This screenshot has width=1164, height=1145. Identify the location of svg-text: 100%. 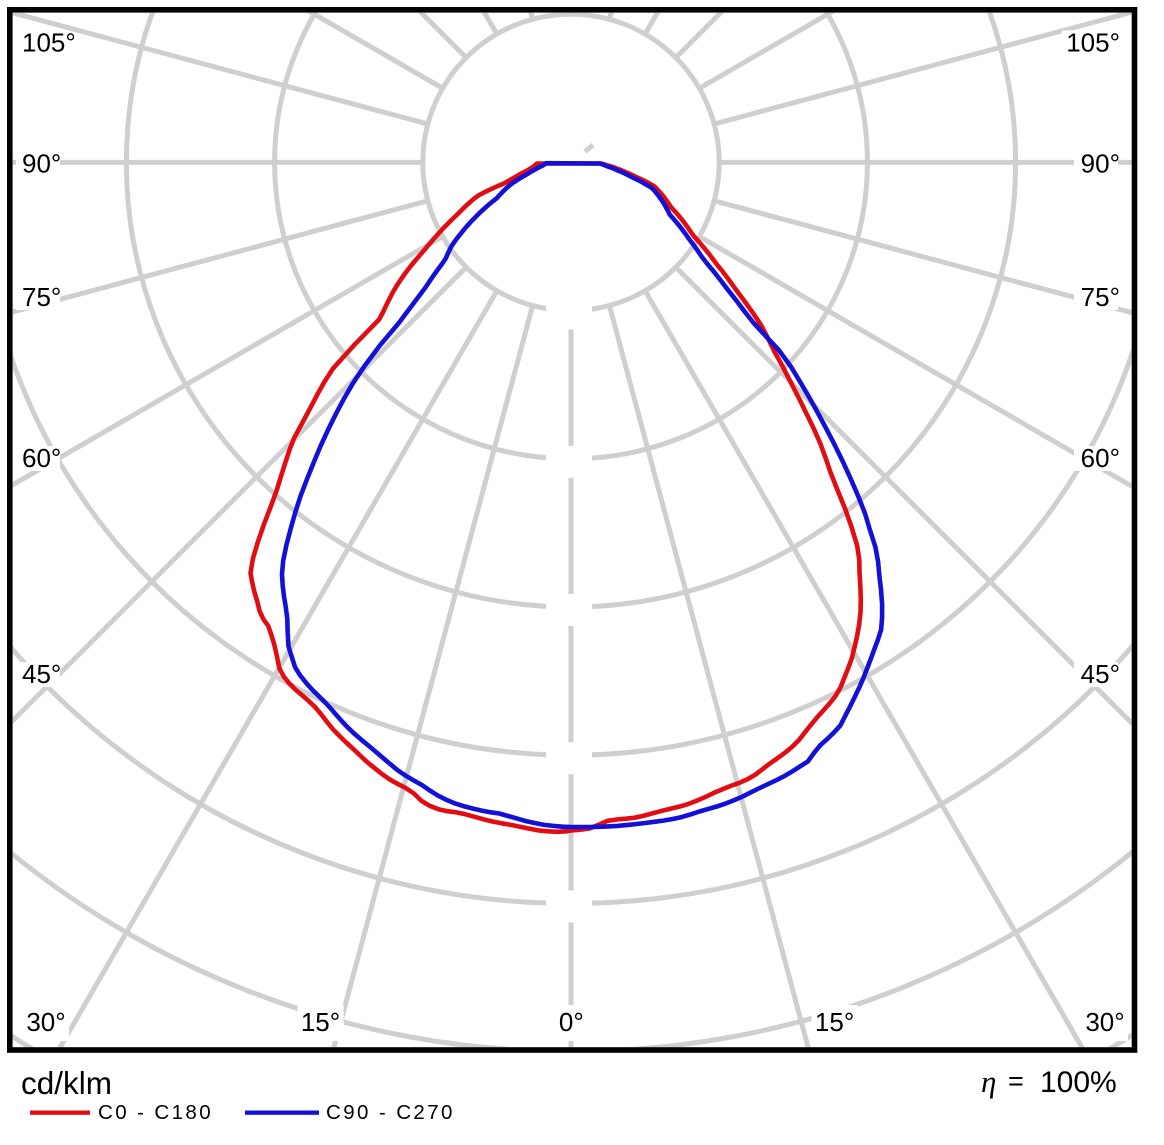
(1078, 1082).